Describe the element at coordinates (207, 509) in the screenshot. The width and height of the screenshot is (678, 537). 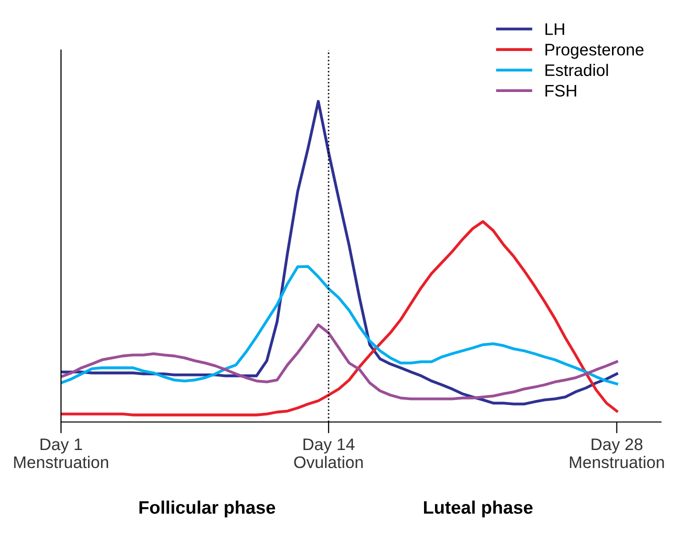
I see `text: Follicular phase` at that location.